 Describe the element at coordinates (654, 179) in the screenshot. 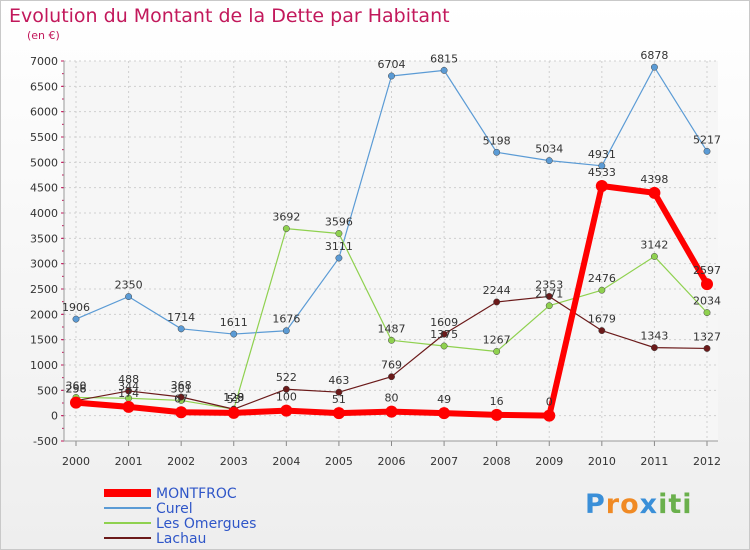

I see `data-label: 4398` at that location.